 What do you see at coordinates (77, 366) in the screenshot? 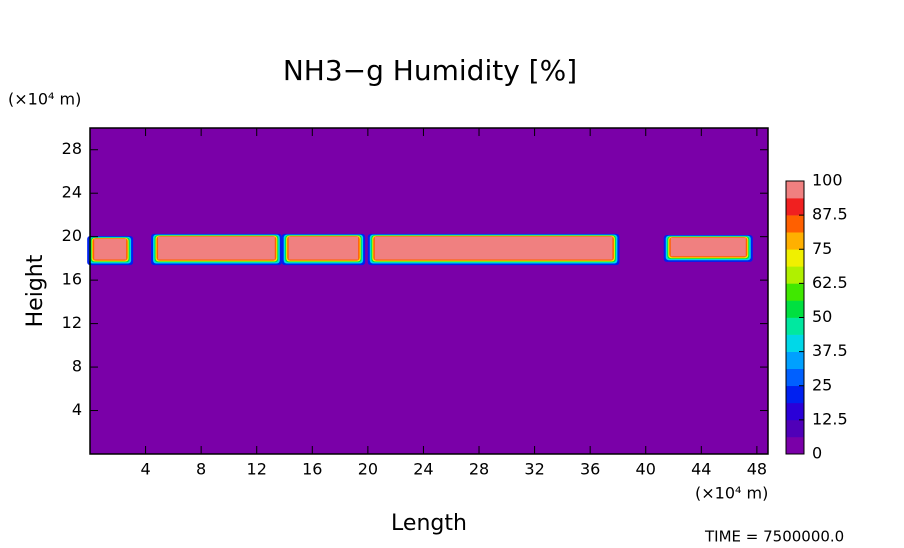
I see `y-tick-label: 8` at bounding box center [77, 366].